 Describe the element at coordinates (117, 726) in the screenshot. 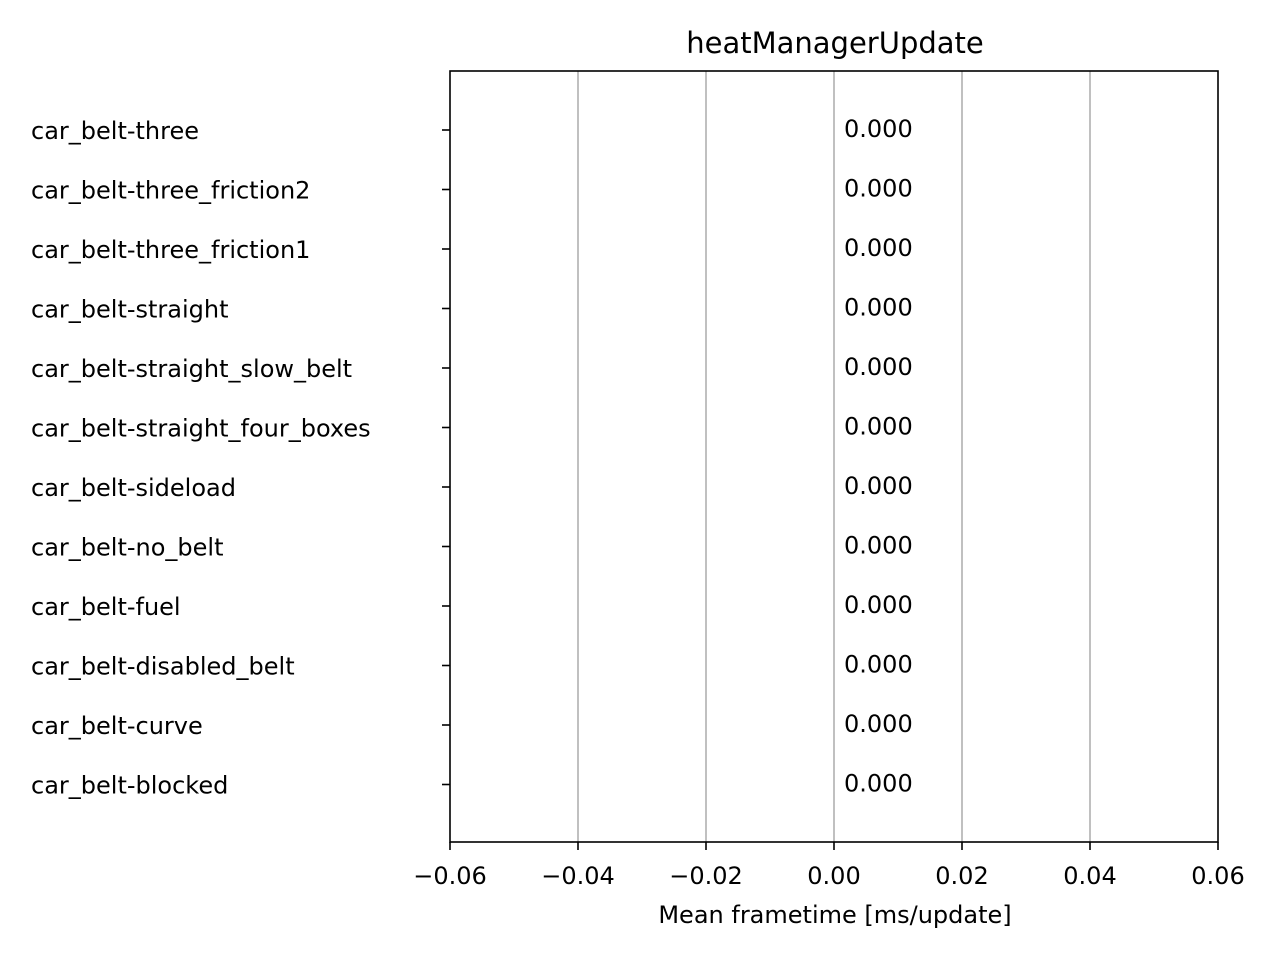

I see `y-tick-label: car_belt-curve` at that location.